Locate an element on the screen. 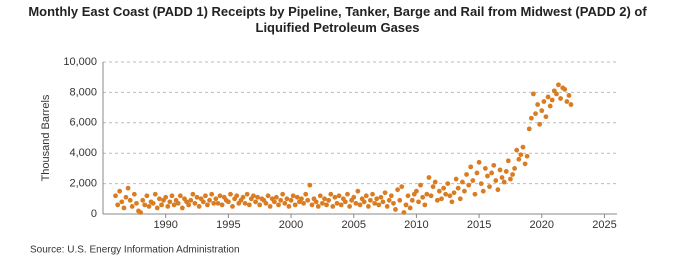 The image size is (675, 275). x-tick-label: 2010 is located at coordinates (416, 225).